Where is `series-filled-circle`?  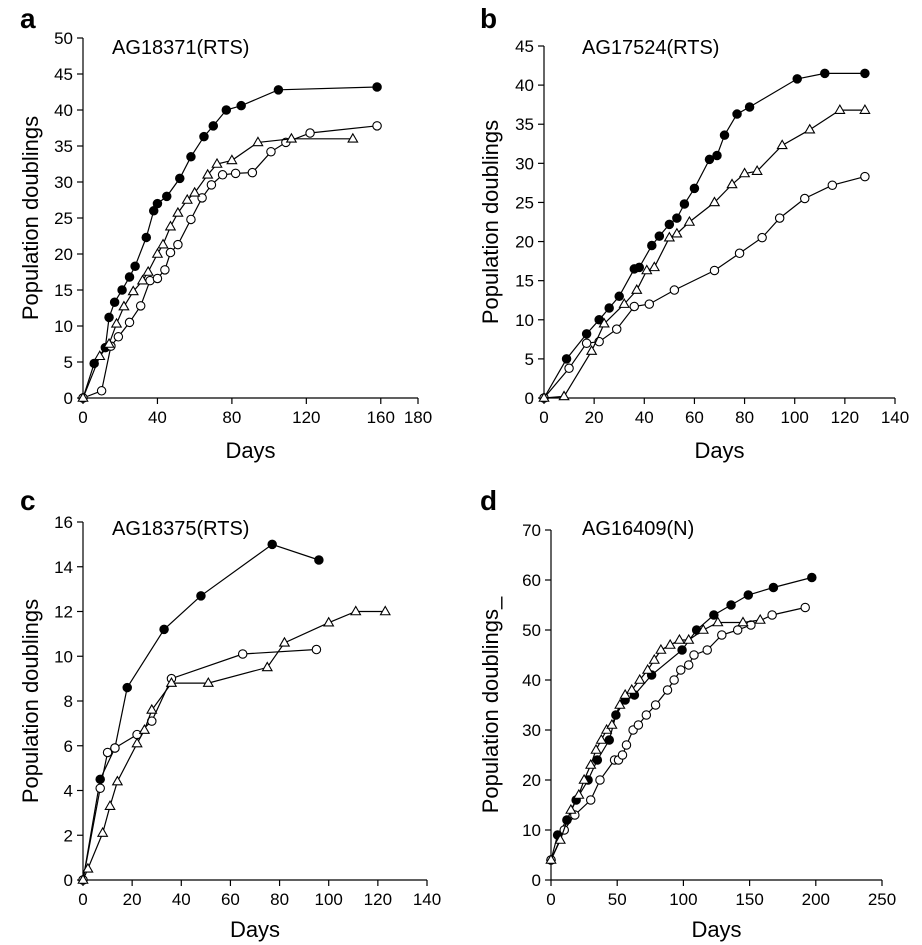
series-filled-circle is located at coordinates (201, 712).